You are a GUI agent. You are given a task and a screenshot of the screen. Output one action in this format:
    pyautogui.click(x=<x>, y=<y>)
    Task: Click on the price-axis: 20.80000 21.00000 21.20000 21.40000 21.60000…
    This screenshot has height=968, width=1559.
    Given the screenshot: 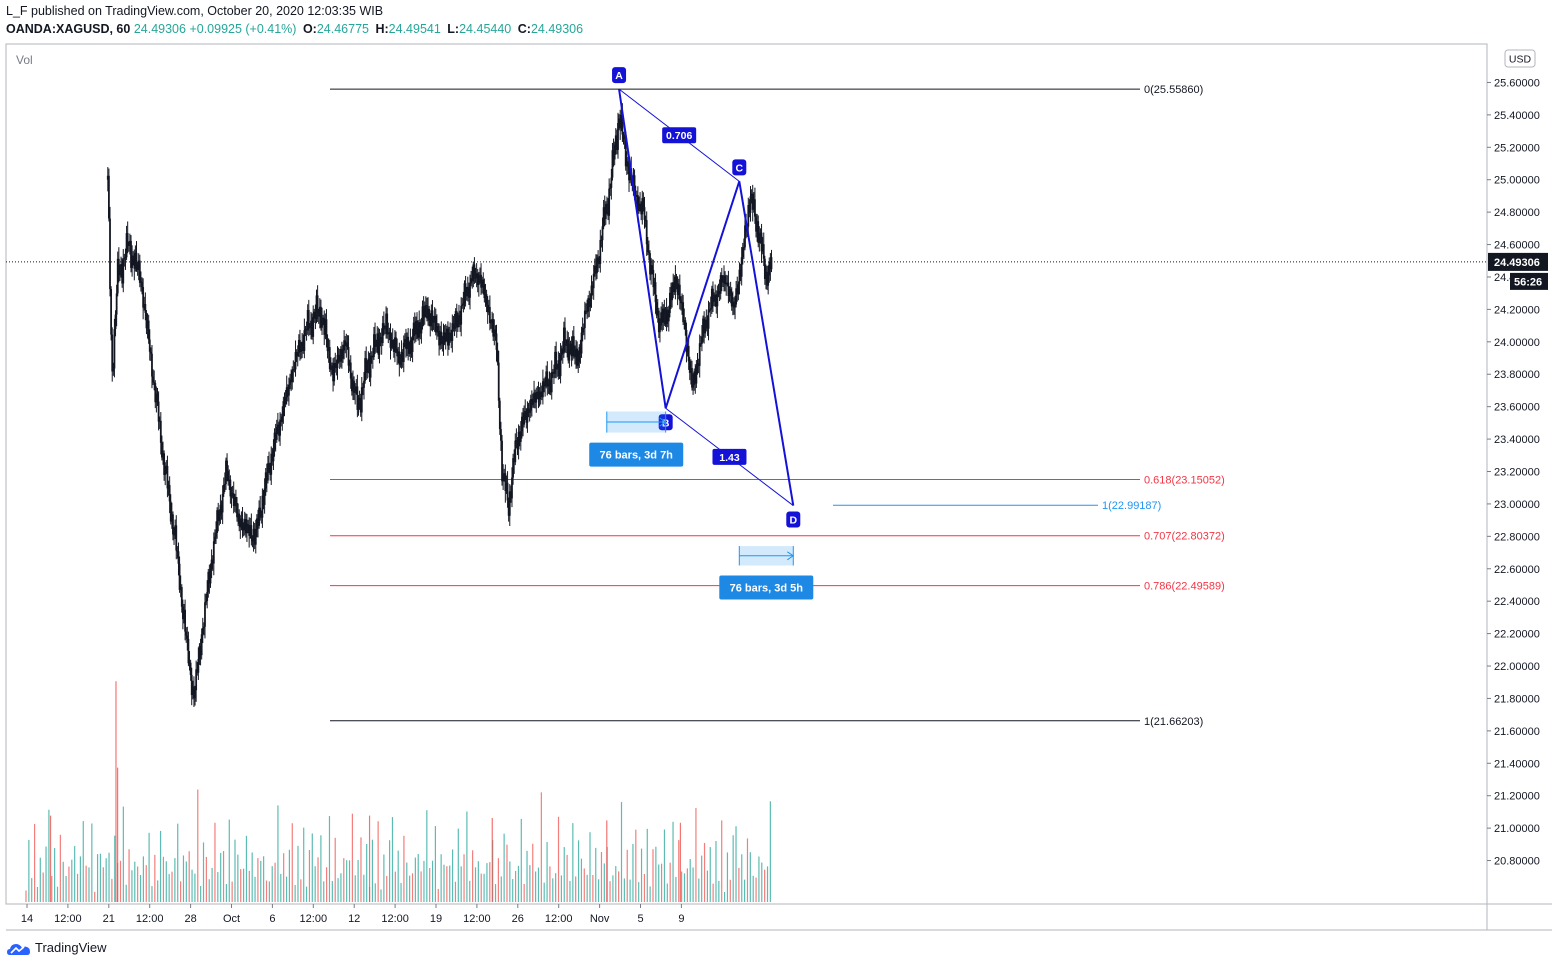 What is the action you would take?
    pyautogui.click(x=1517, y=472)
    